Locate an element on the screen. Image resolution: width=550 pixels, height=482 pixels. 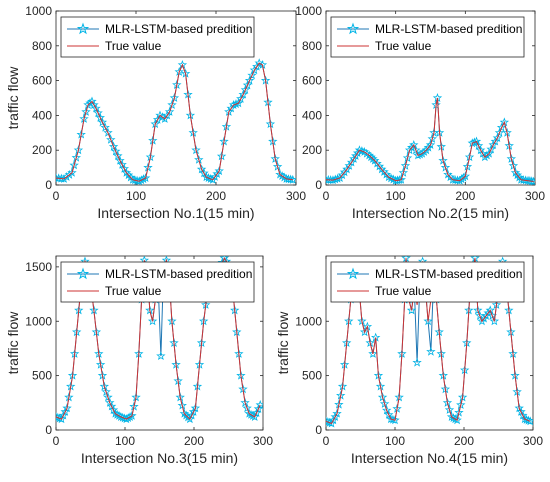
y-tick-label: 200 is located at coordinates (42, 150).